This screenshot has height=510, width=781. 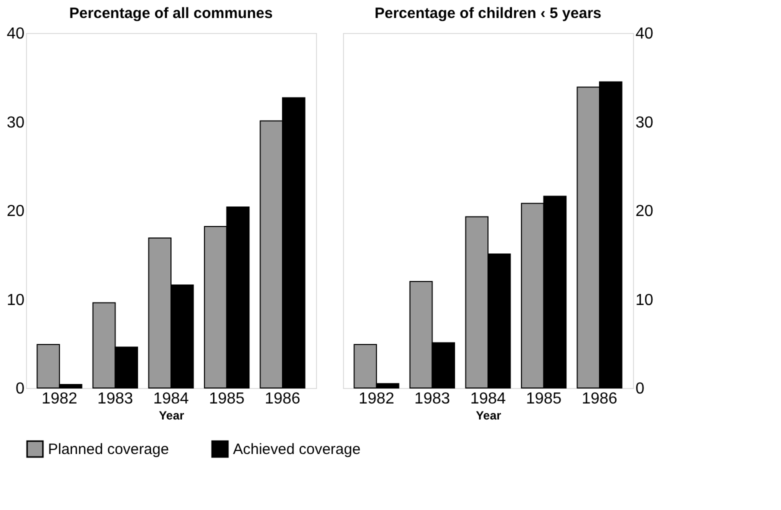 What do you see at coordinates (488, 13) in the screenshot?
I see `chart-title: Percentage of children ‹ 5 years` at bounding box center [488, 13].